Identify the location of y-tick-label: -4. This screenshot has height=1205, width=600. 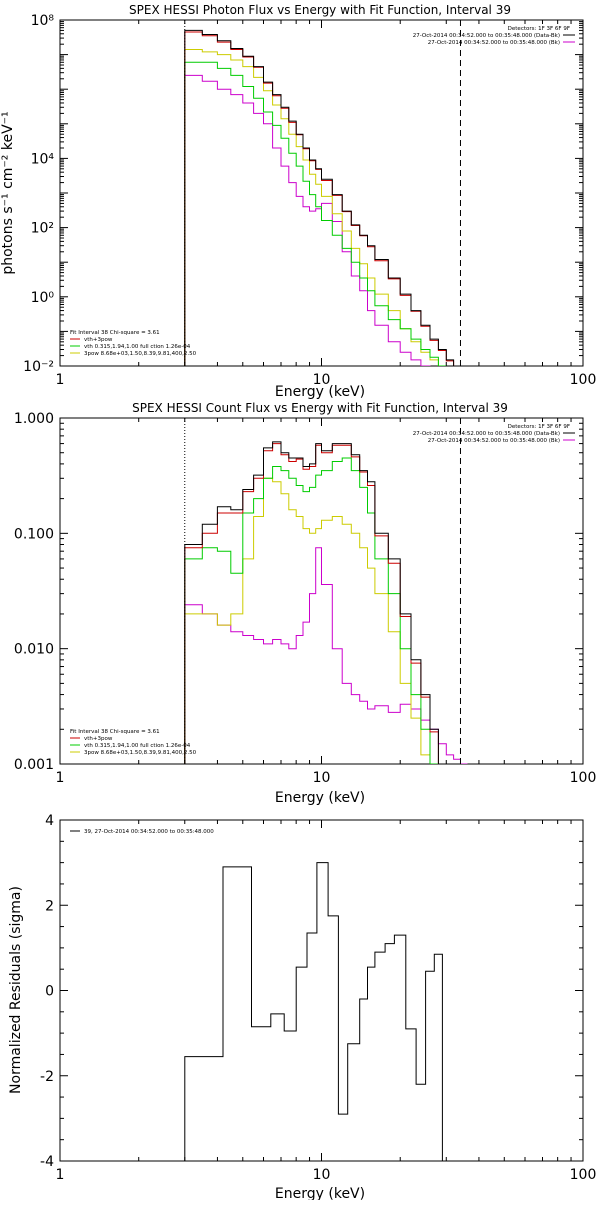
(47, 1162).